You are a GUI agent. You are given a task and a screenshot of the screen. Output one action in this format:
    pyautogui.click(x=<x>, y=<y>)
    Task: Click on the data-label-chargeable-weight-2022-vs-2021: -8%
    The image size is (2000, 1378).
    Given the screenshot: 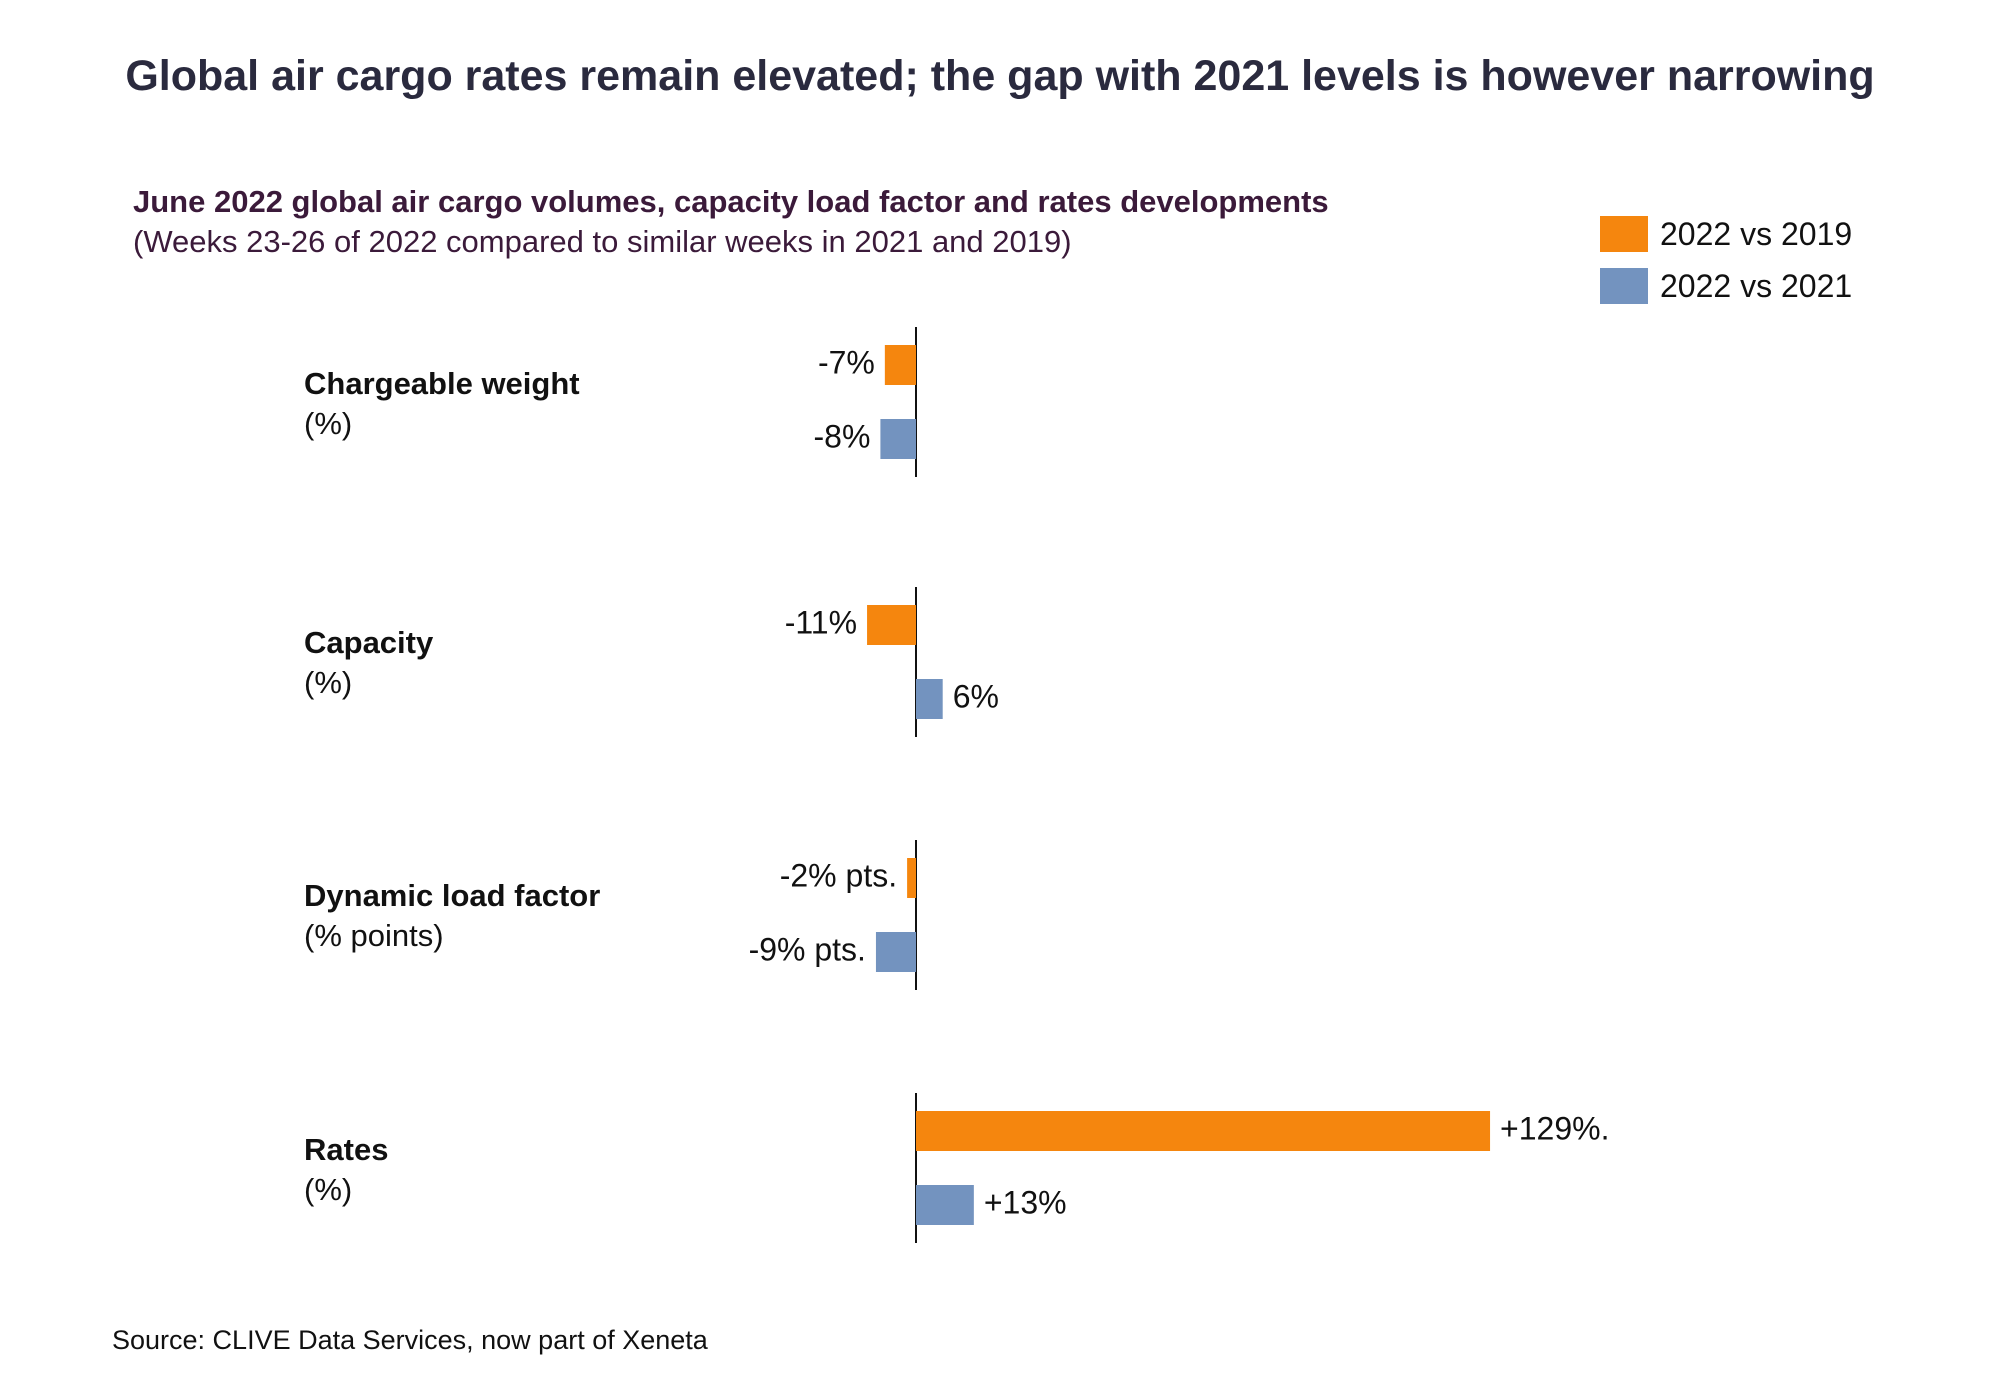 What is the action you would take?
    pyautogui.click(x=841, y=436)
    